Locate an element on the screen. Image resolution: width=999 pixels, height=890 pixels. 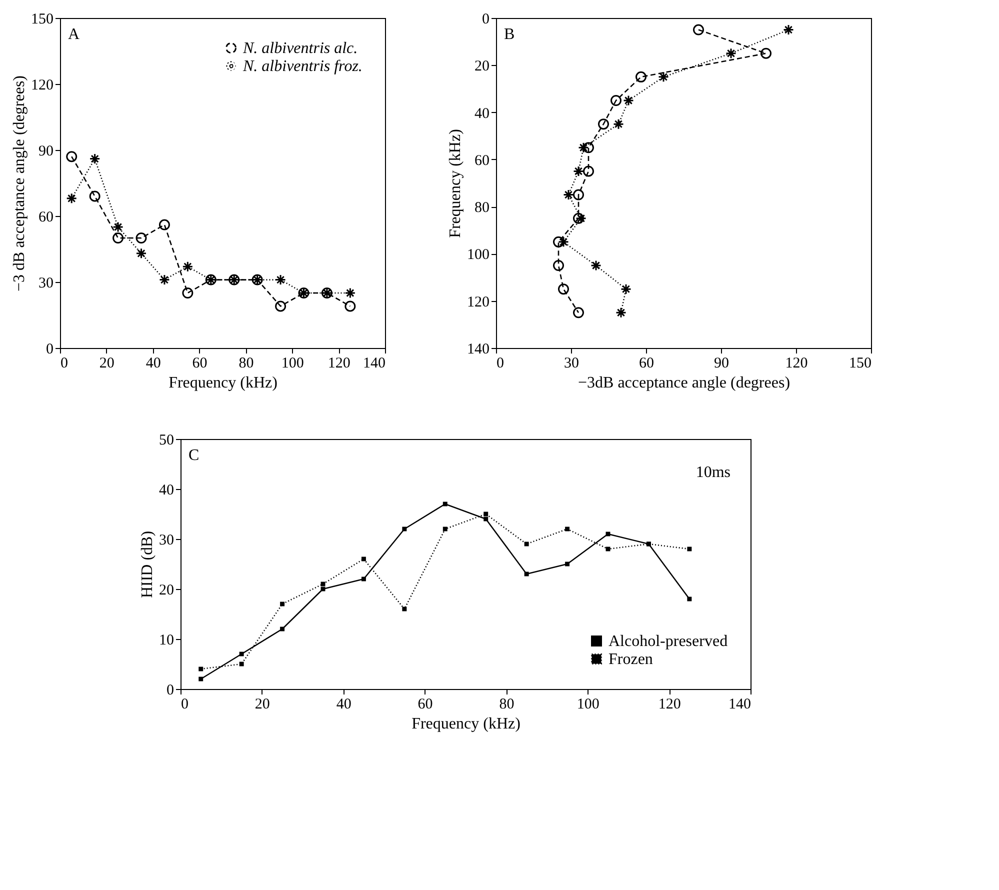
y-tick-label: 100 is located at coordinates (478, 255).